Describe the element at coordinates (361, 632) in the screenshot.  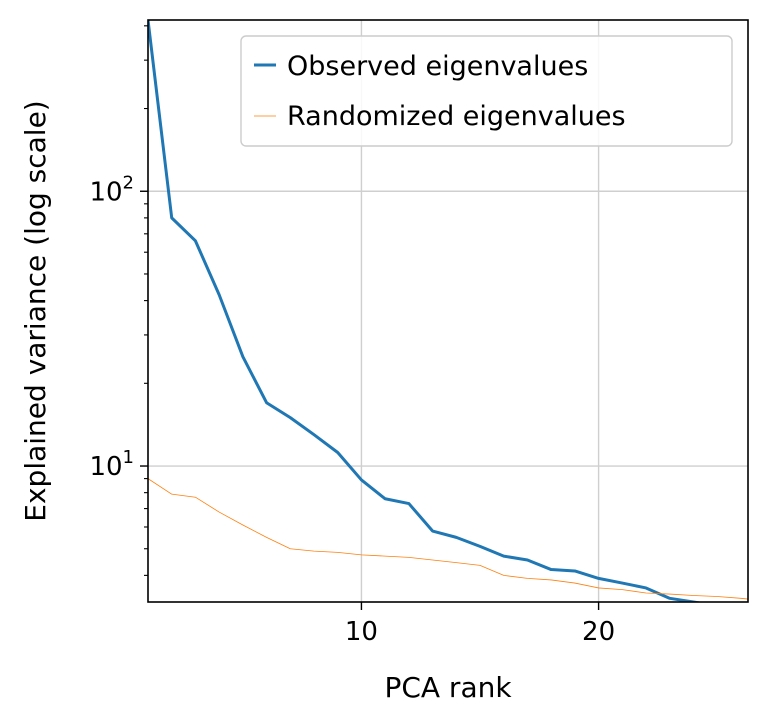
I see `x-tick-label: 10` at that location.